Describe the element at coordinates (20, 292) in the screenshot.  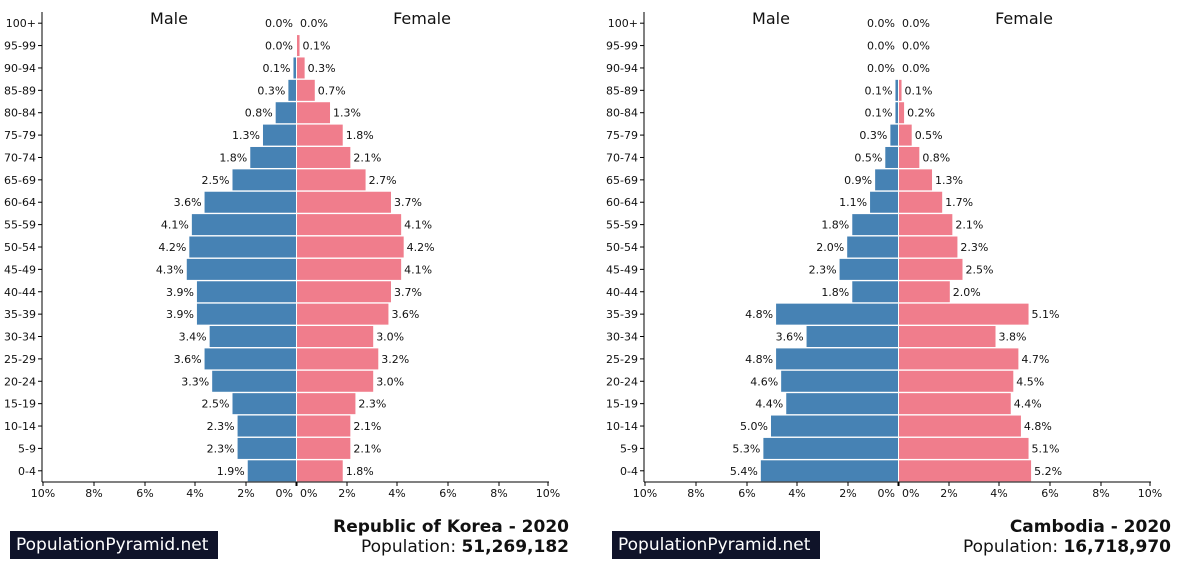
I see `age-group-label: 40-44` at that location.